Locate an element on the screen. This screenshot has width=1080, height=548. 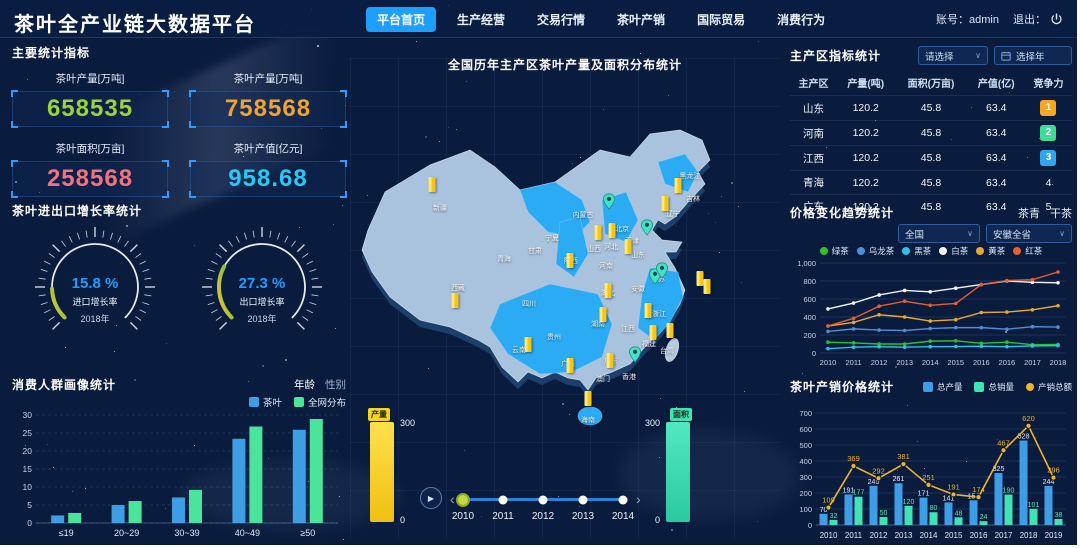
svg-text: 48 is located at coordinates (959, 513).